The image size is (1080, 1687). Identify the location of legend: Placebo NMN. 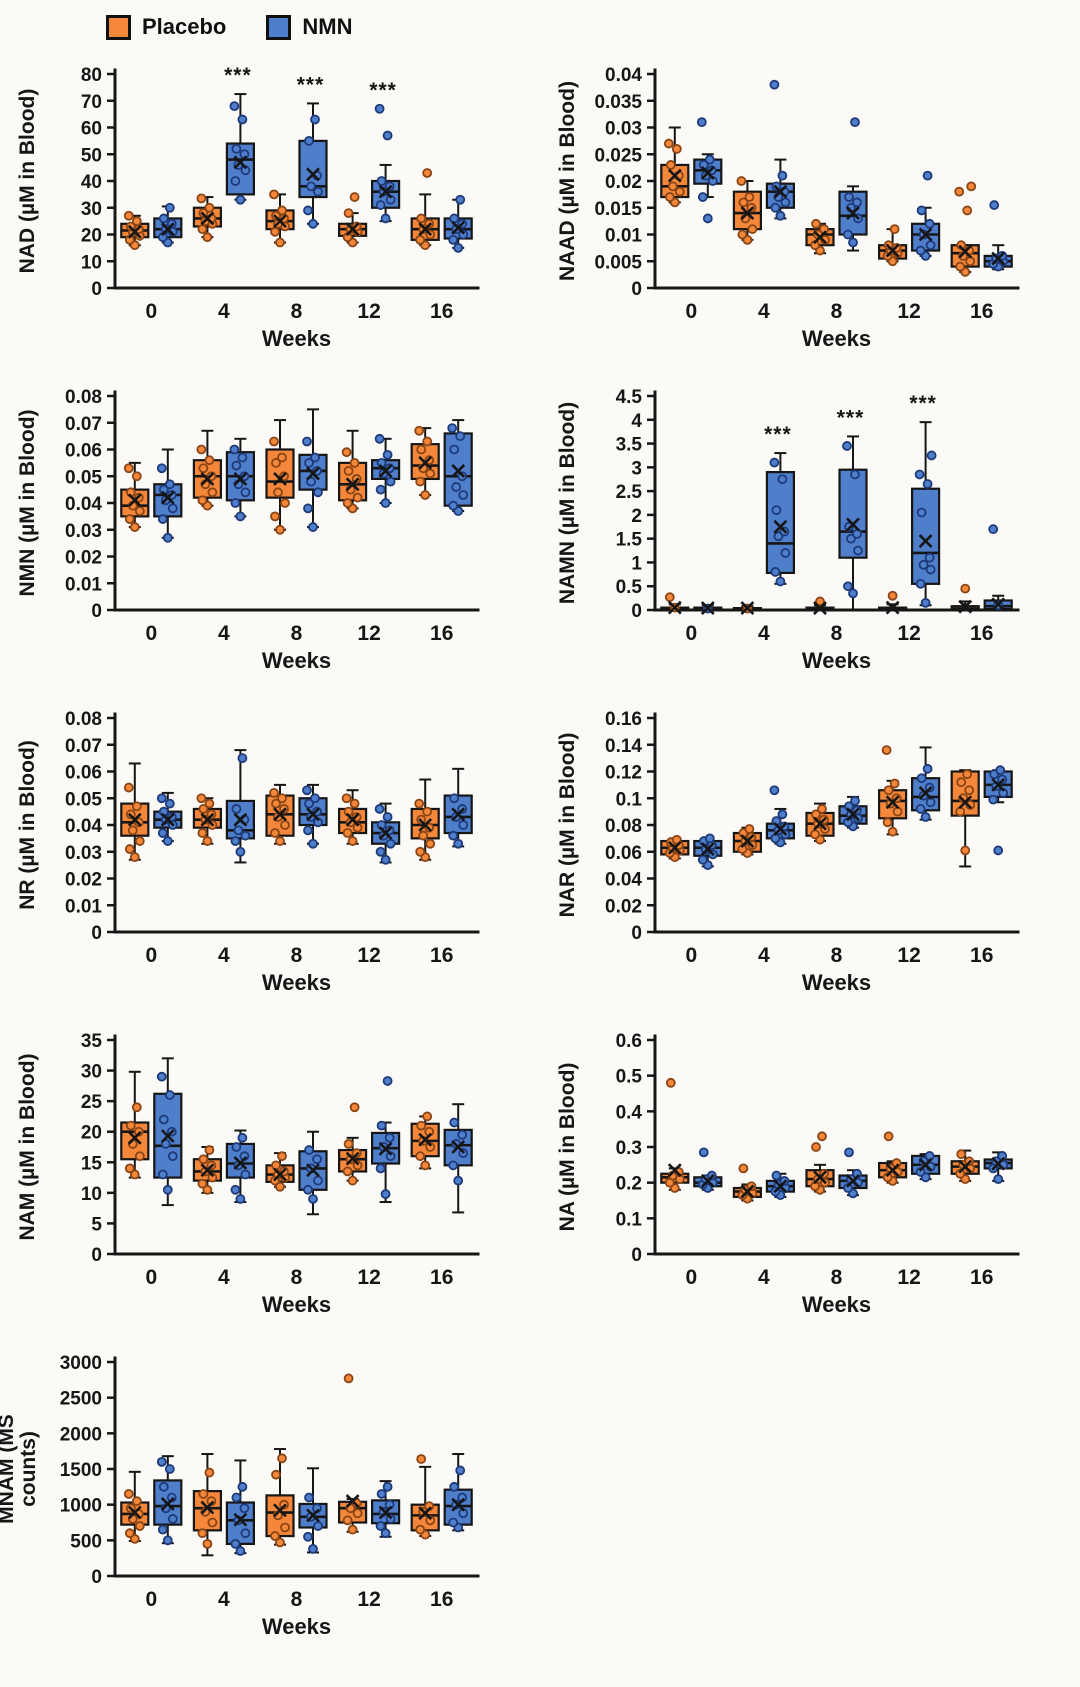
(540, 25).